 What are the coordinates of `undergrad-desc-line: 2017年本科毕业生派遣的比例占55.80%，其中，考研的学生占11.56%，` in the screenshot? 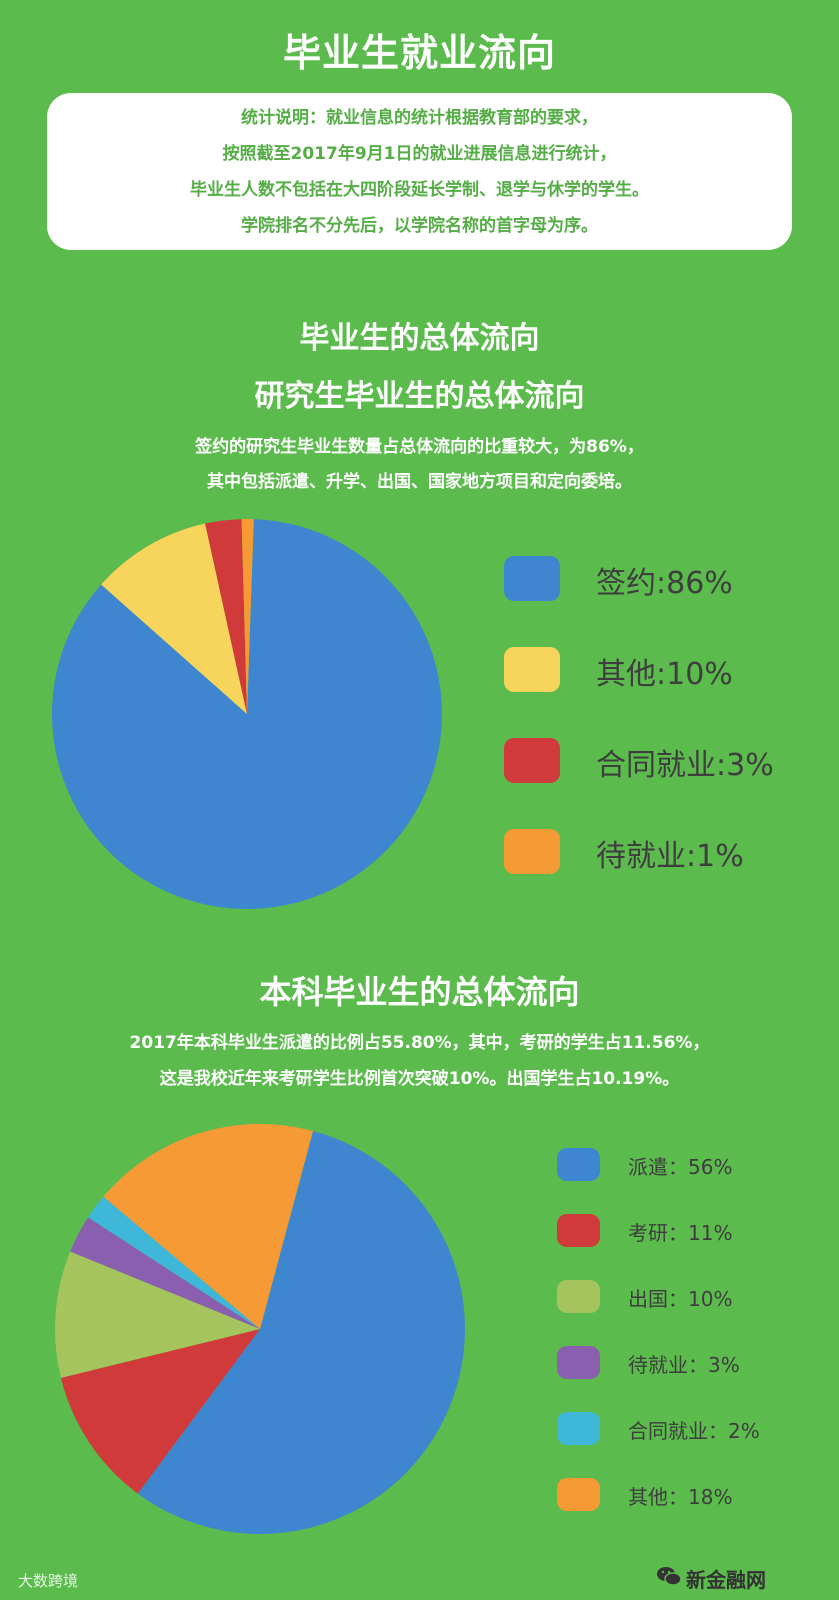 It's located at (419, 1043).